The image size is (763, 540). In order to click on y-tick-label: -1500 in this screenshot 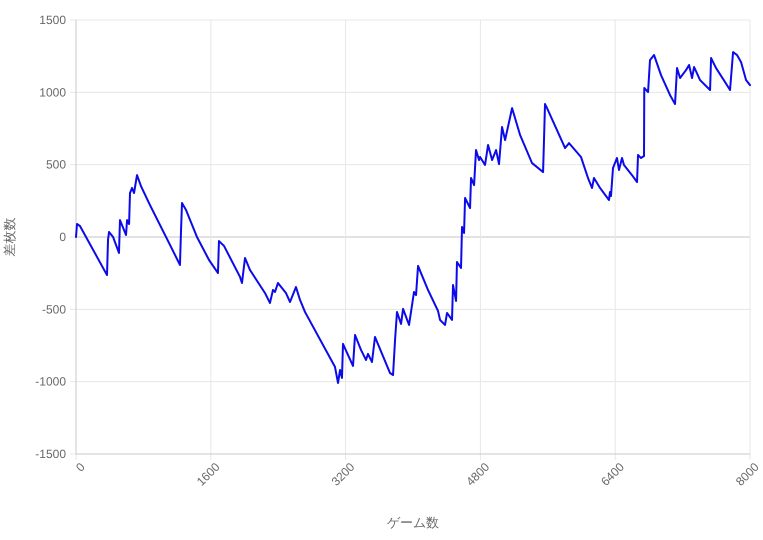, I will do `click(50, 454)`.